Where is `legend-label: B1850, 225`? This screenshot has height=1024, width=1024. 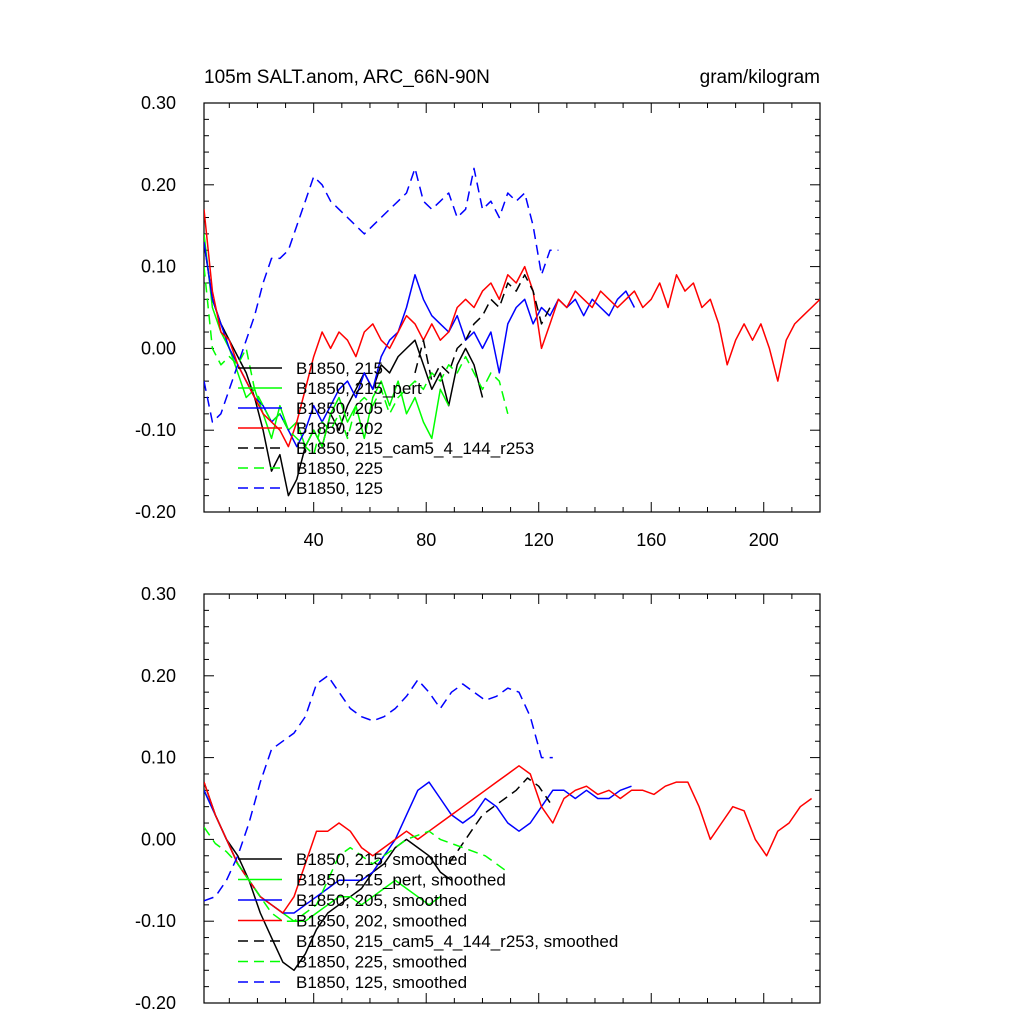 legend-label: B1850, 225 is located at coordinates (339, 468).